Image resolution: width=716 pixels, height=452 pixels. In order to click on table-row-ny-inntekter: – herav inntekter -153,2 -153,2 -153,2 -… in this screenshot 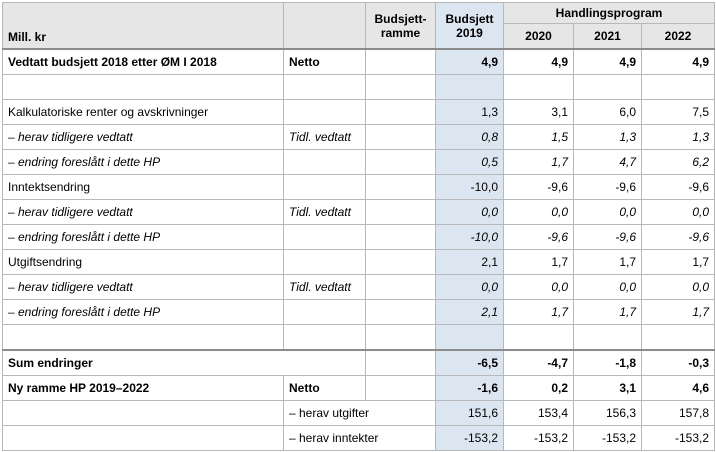, I will do `click(359, 438)`.